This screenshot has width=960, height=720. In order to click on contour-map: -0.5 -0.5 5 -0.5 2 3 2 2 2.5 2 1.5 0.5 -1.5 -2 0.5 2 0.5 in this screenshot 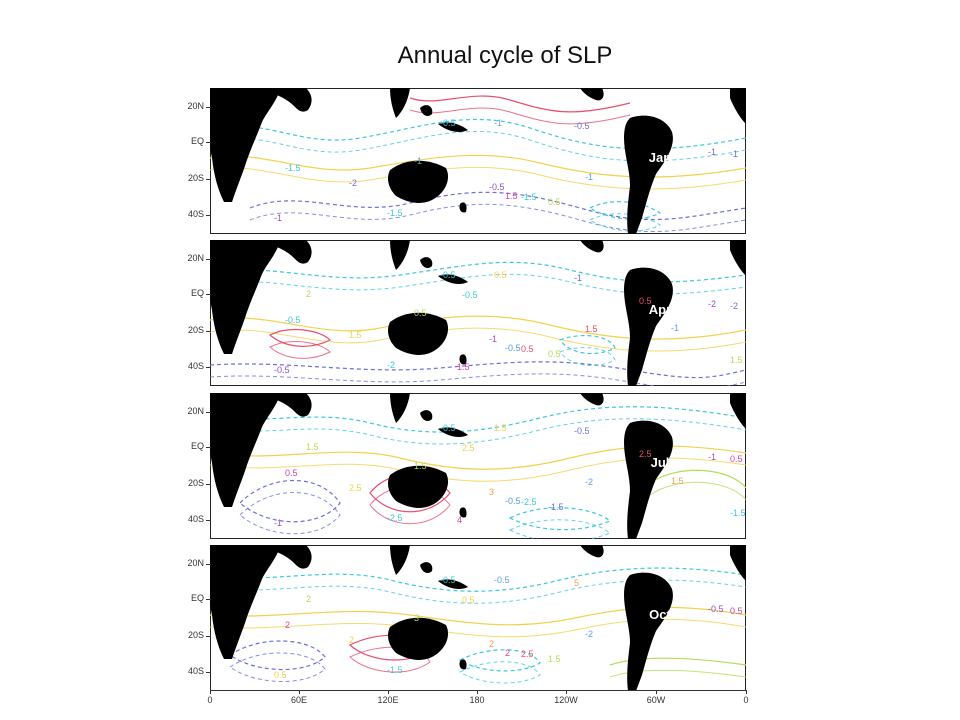, I will do `click(478, 618)`.